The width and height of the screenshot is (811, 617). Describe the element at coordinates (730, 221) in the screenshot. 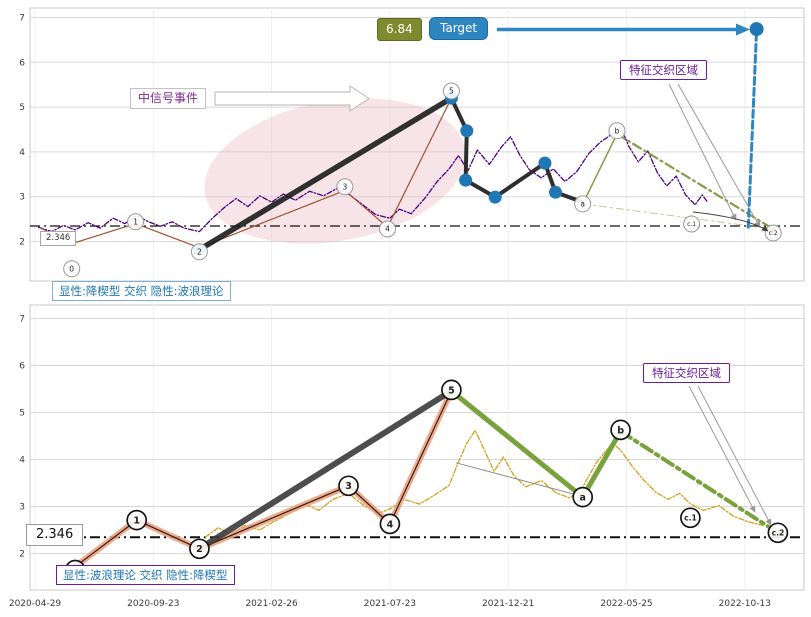

I see `zone-curve-top` at that location.